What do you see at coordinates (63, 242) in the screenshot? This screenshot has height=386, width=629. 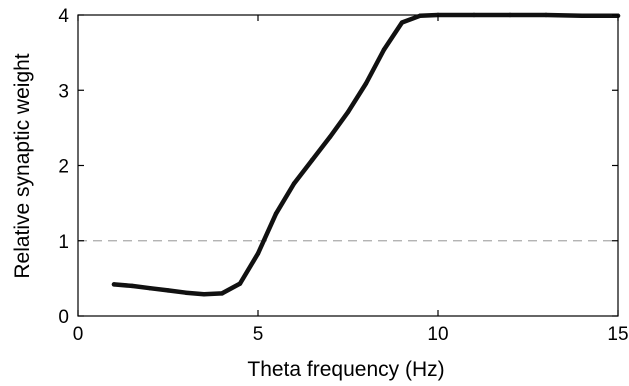 I see `y-tick-label: 1` at bounding box center [63, 242].